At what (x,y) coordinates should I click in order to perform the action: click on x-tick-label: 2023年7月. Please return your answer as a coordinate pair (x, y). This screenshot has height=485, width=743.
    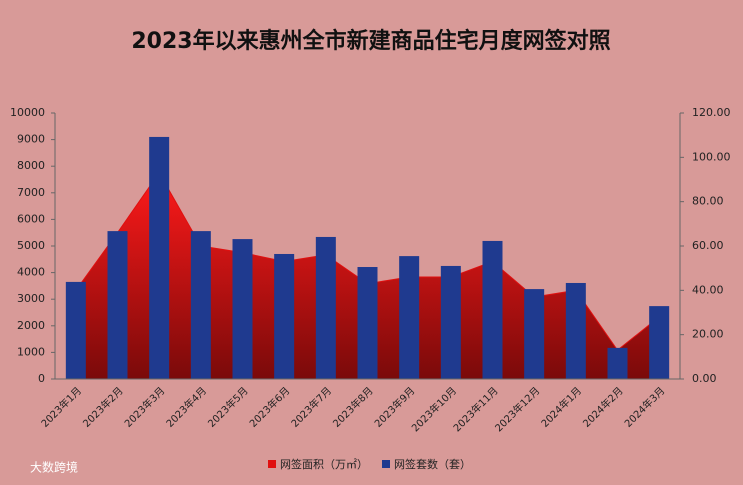
    Looking at the image, I should click on (311, 407).